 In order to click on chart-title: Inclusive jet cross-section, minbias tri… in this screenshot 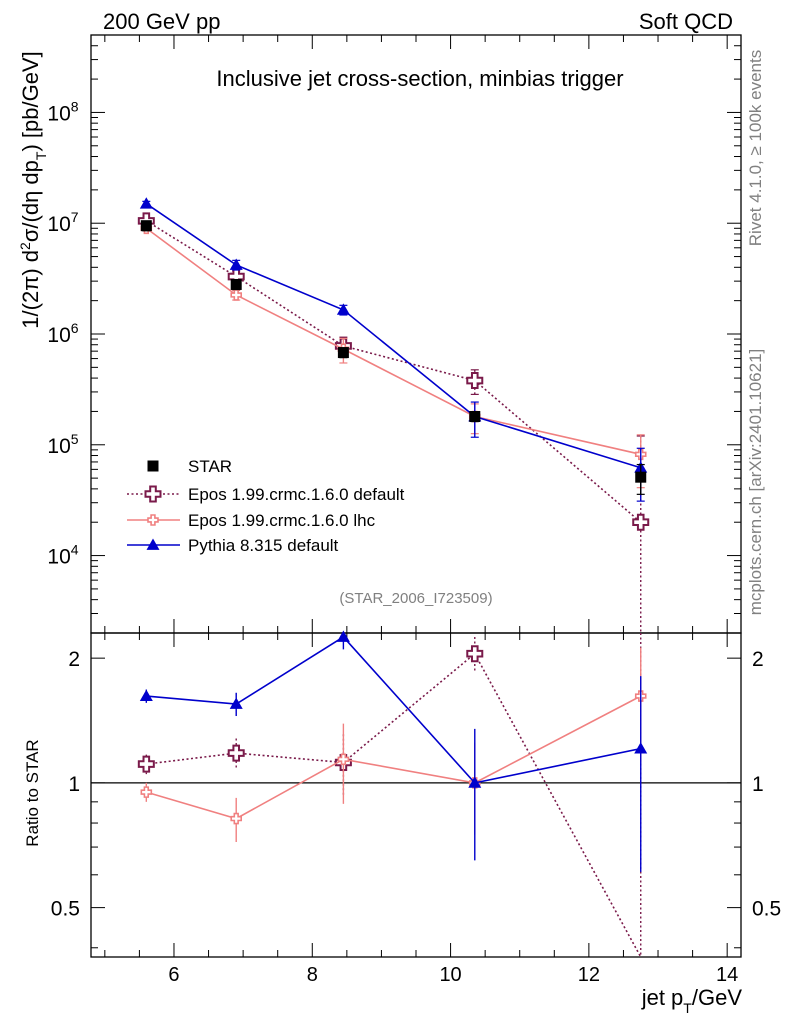, I will do `click(419, 78)`.